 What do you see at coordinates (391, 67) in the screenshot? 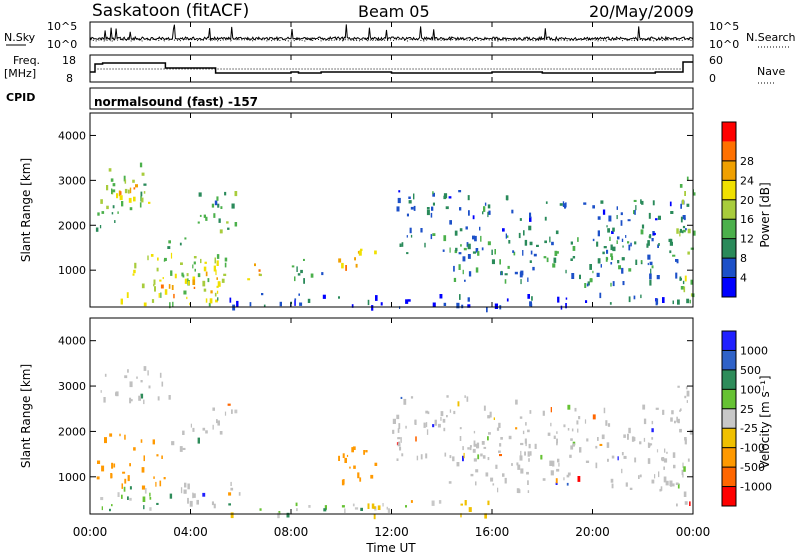
I see `freq-trace` at bounding box center [391, 67].